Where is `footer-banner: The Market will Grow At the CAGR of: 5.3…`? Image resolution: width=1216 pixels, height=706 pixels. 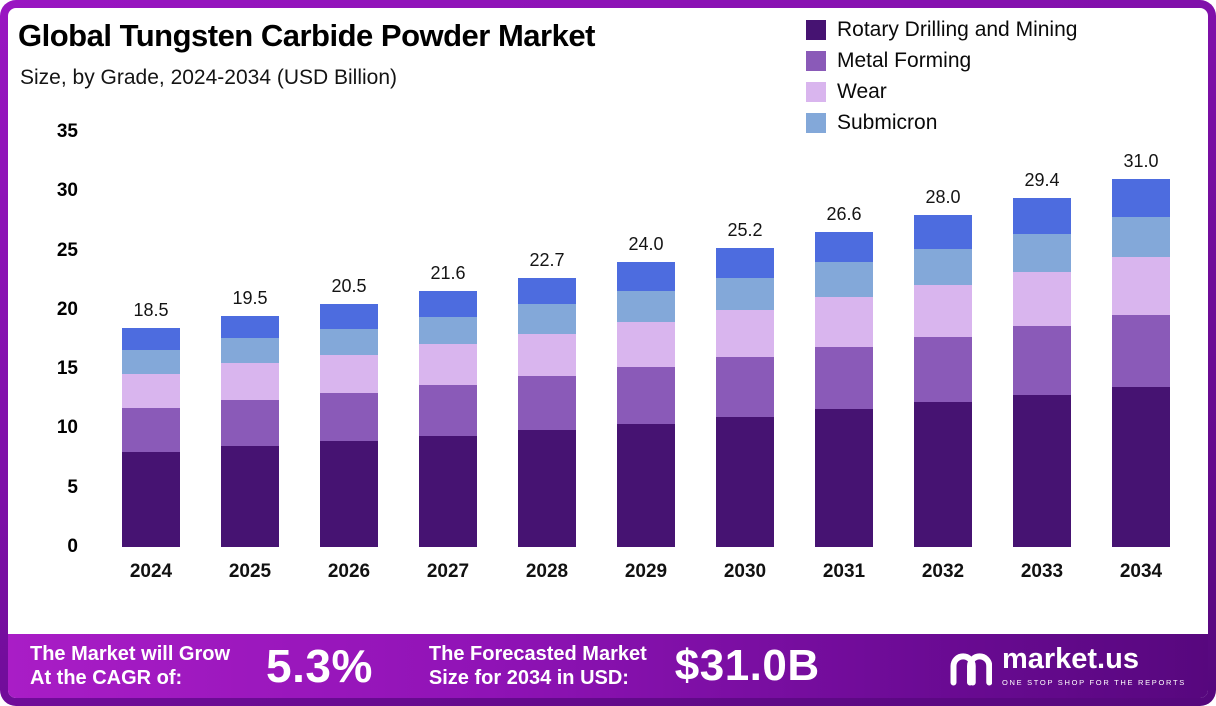 footer-banner: The Market will Grow At the CAGR of: 5.3… is located at coordinates (608, 666).